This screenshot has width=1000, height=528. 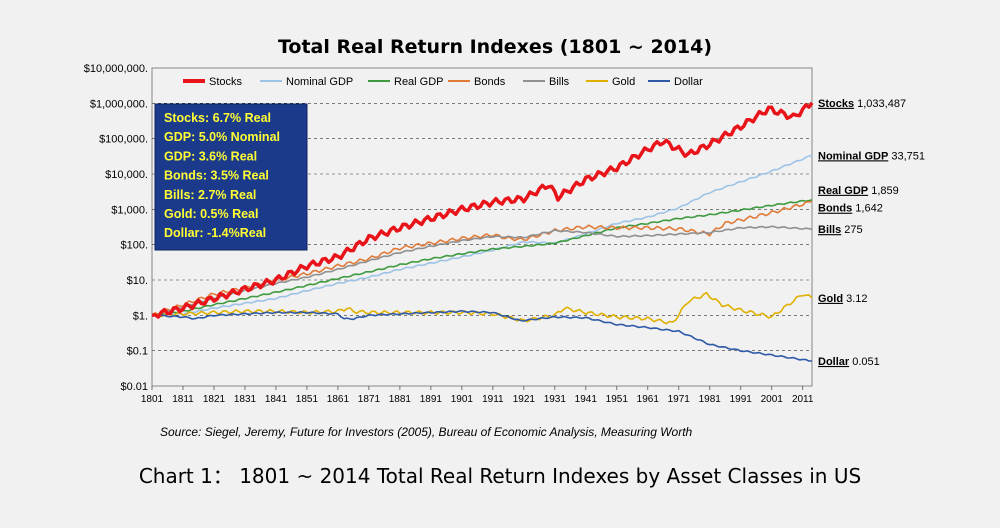 I want to click on chart-title: Total Real Return Indexes (1801 ~ 2014), so click(x=495, y=47).